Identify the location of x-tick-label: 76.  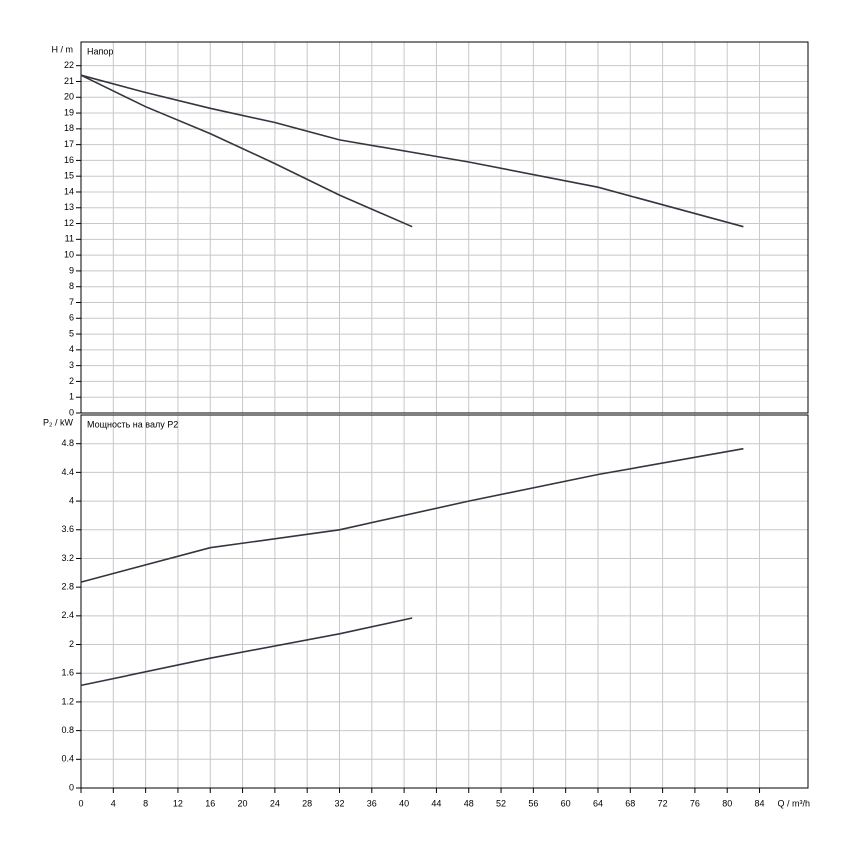
(695, 803).